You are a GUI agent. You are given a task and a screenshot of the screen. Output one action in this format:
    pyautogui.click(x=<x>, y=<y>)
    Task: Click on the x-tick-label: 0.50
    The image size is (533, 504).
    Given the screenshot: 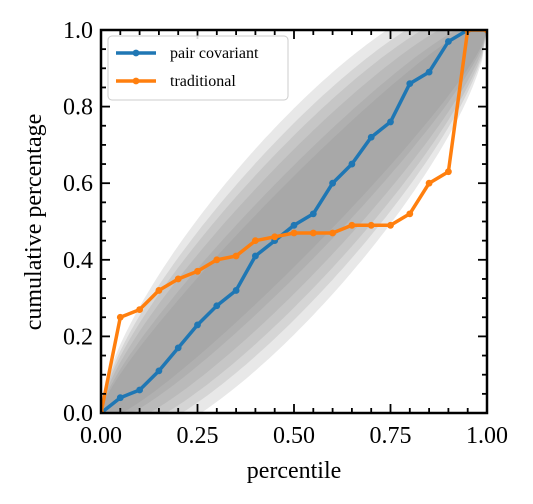 What is the action you would take?
    pyautogui.click(x=294, y=436)
    